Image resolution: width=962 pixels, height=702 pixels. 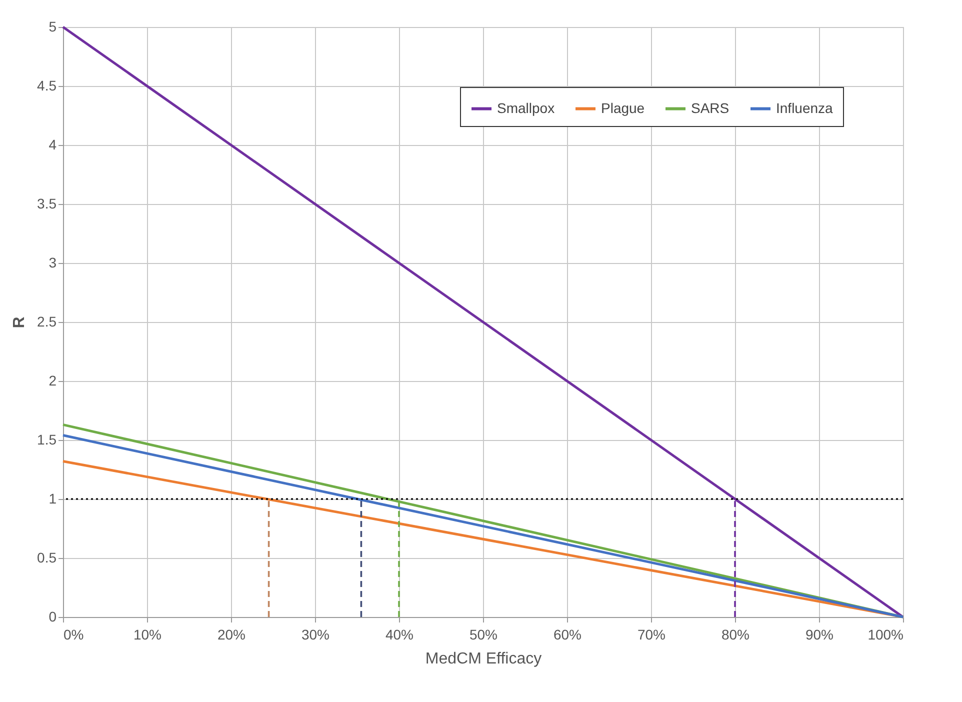 What do you see at coordinates (483, 659) in the screenshot?
I see `x-axis-title: MedCM Efficacy` at bounding box center [483, 659].